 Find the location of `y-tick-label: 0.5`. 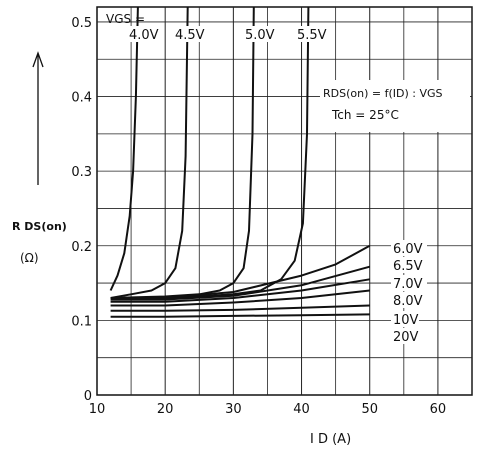

y-tick-label: 0.5 is located at coordinates (81, 23).